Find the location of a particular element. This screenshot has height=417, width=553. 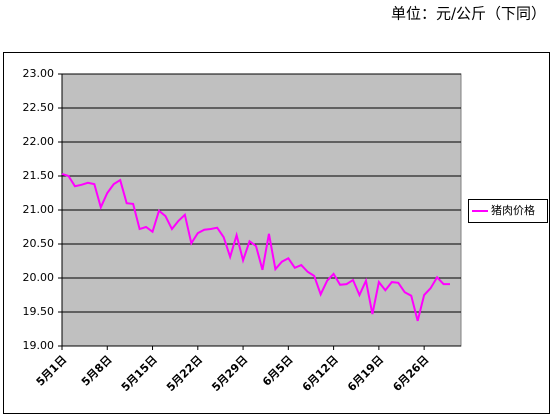

unit-note: 单位：元/公斤（下同） is located at coordinates (468, 14).